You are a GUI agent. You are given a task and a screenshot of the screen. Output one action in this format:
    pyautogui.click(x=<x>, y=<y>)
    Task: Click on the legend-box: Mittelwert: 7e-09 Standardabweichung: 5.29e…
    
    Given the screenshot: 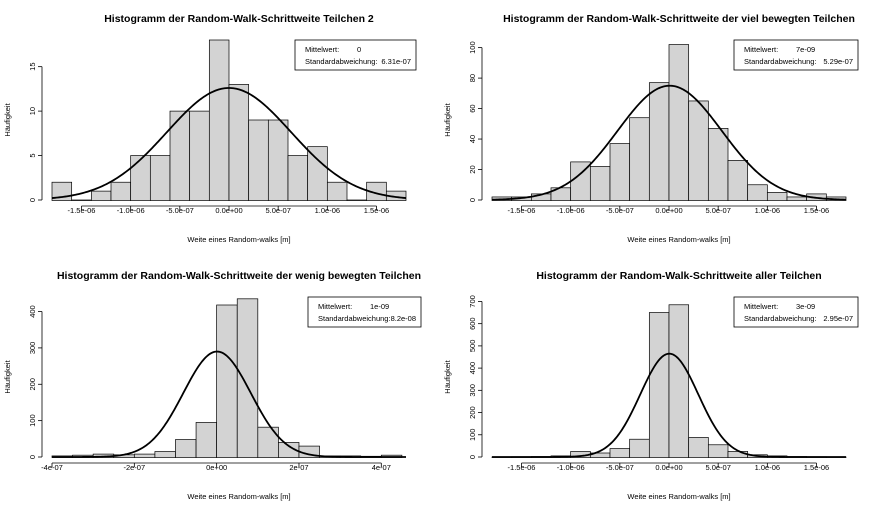 What is the action you would take?
    pyautogui.click(x=796, y=55)
    